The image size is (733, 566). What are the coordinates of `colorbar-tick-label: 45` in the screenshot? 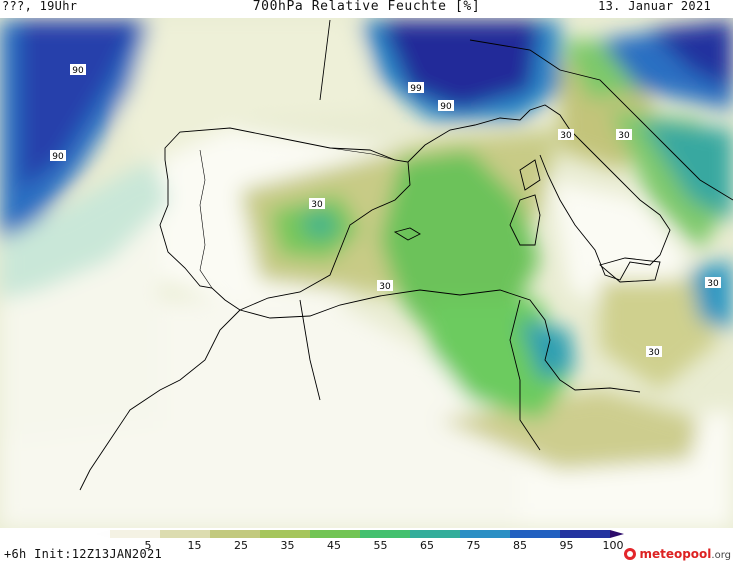 It's located at (334, 545).